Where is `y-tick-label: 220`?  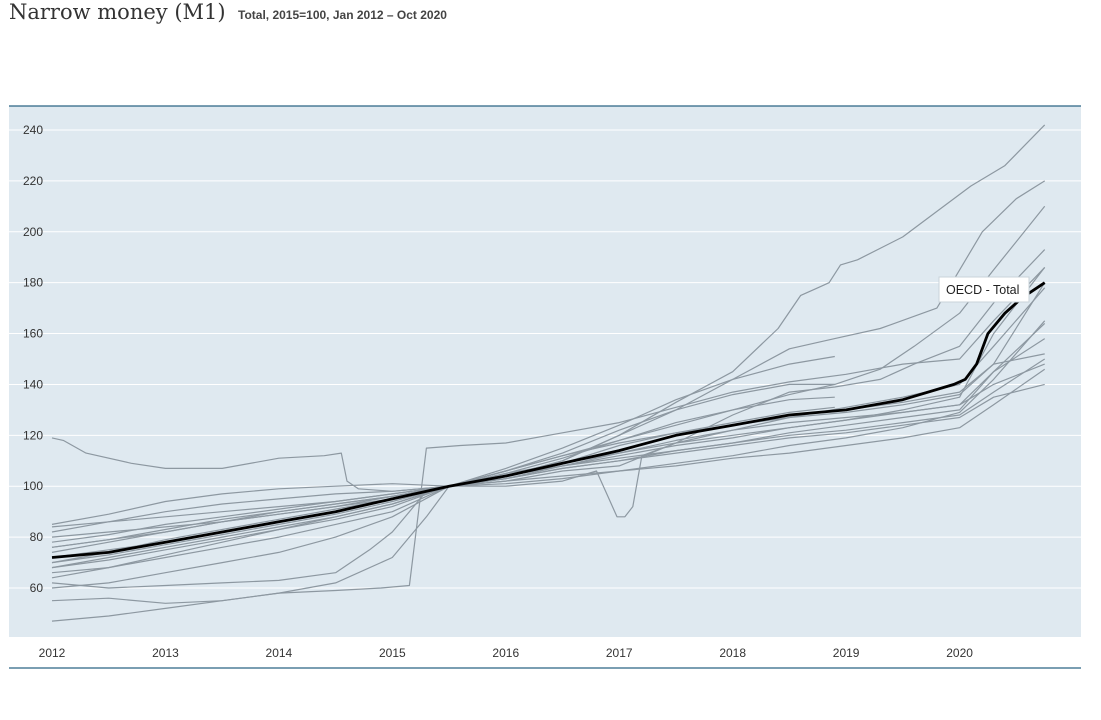 y-tick-label: 220 is located at coordinates (33, 181).